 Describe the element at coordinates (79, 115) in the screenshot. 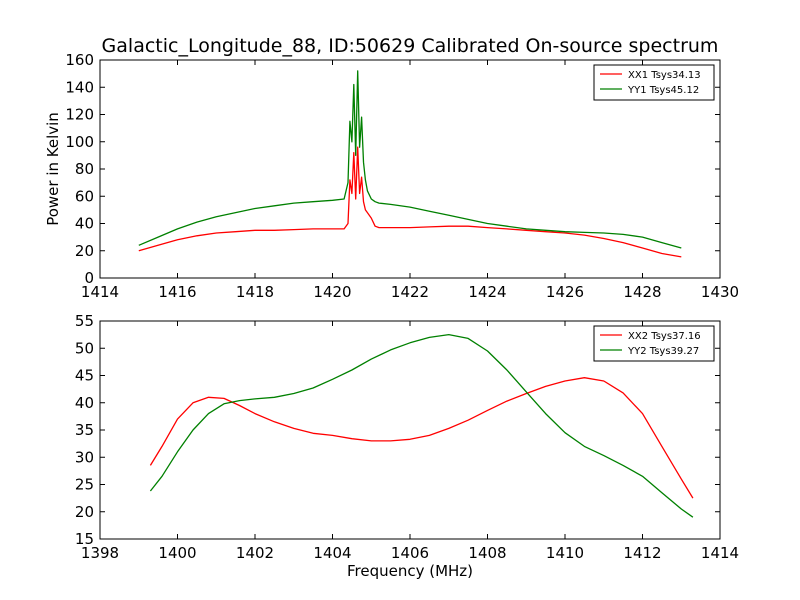

I see `top-ytick-label-6: 120` at that location.